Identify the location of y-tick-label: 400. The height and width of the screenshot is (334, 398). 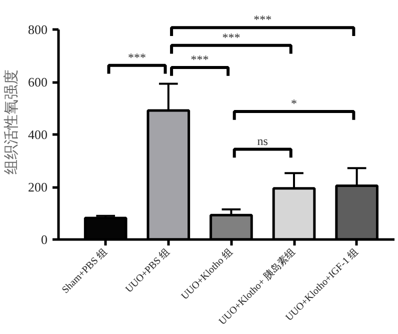
(38, 134).